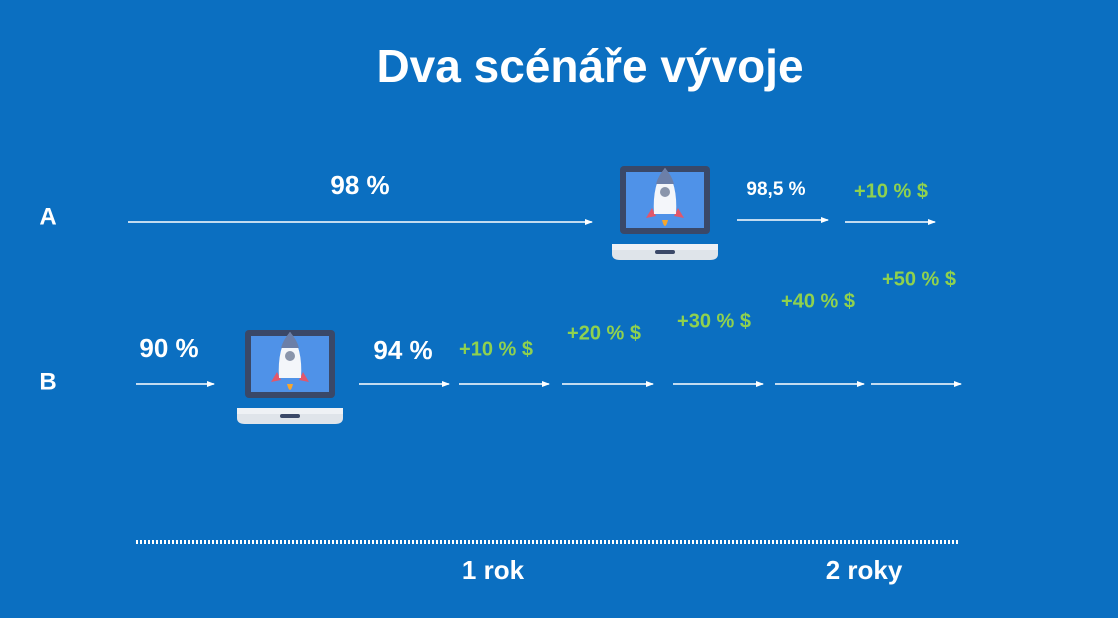  What do you see at coordinates (47, 381) in the screenshot?
I see `row-label: B` at bounding box center [47, 381].